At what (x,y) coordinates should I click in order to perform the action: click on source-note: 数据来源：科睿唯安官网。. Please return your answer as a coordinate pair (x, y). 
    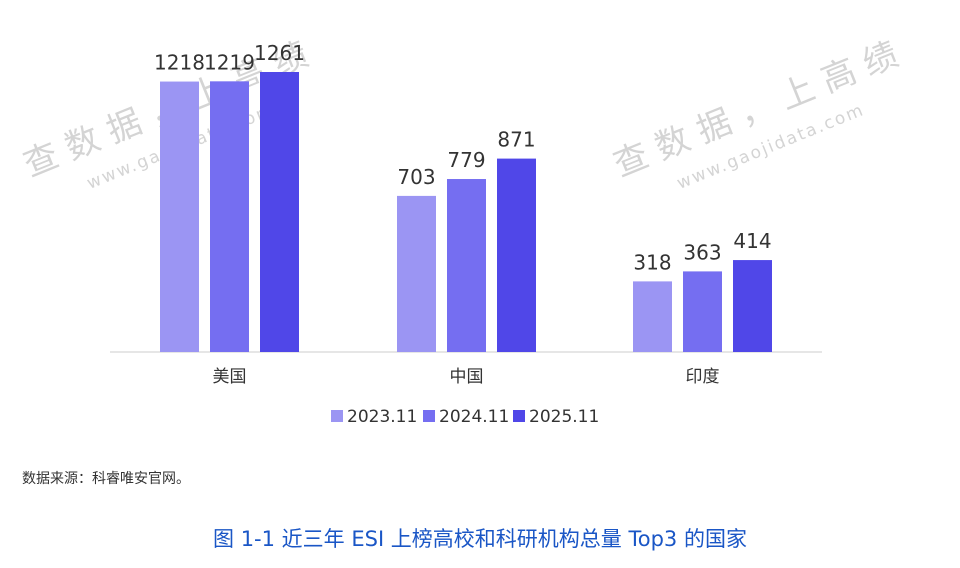
    Looking at the image, I should click on (106, 479).